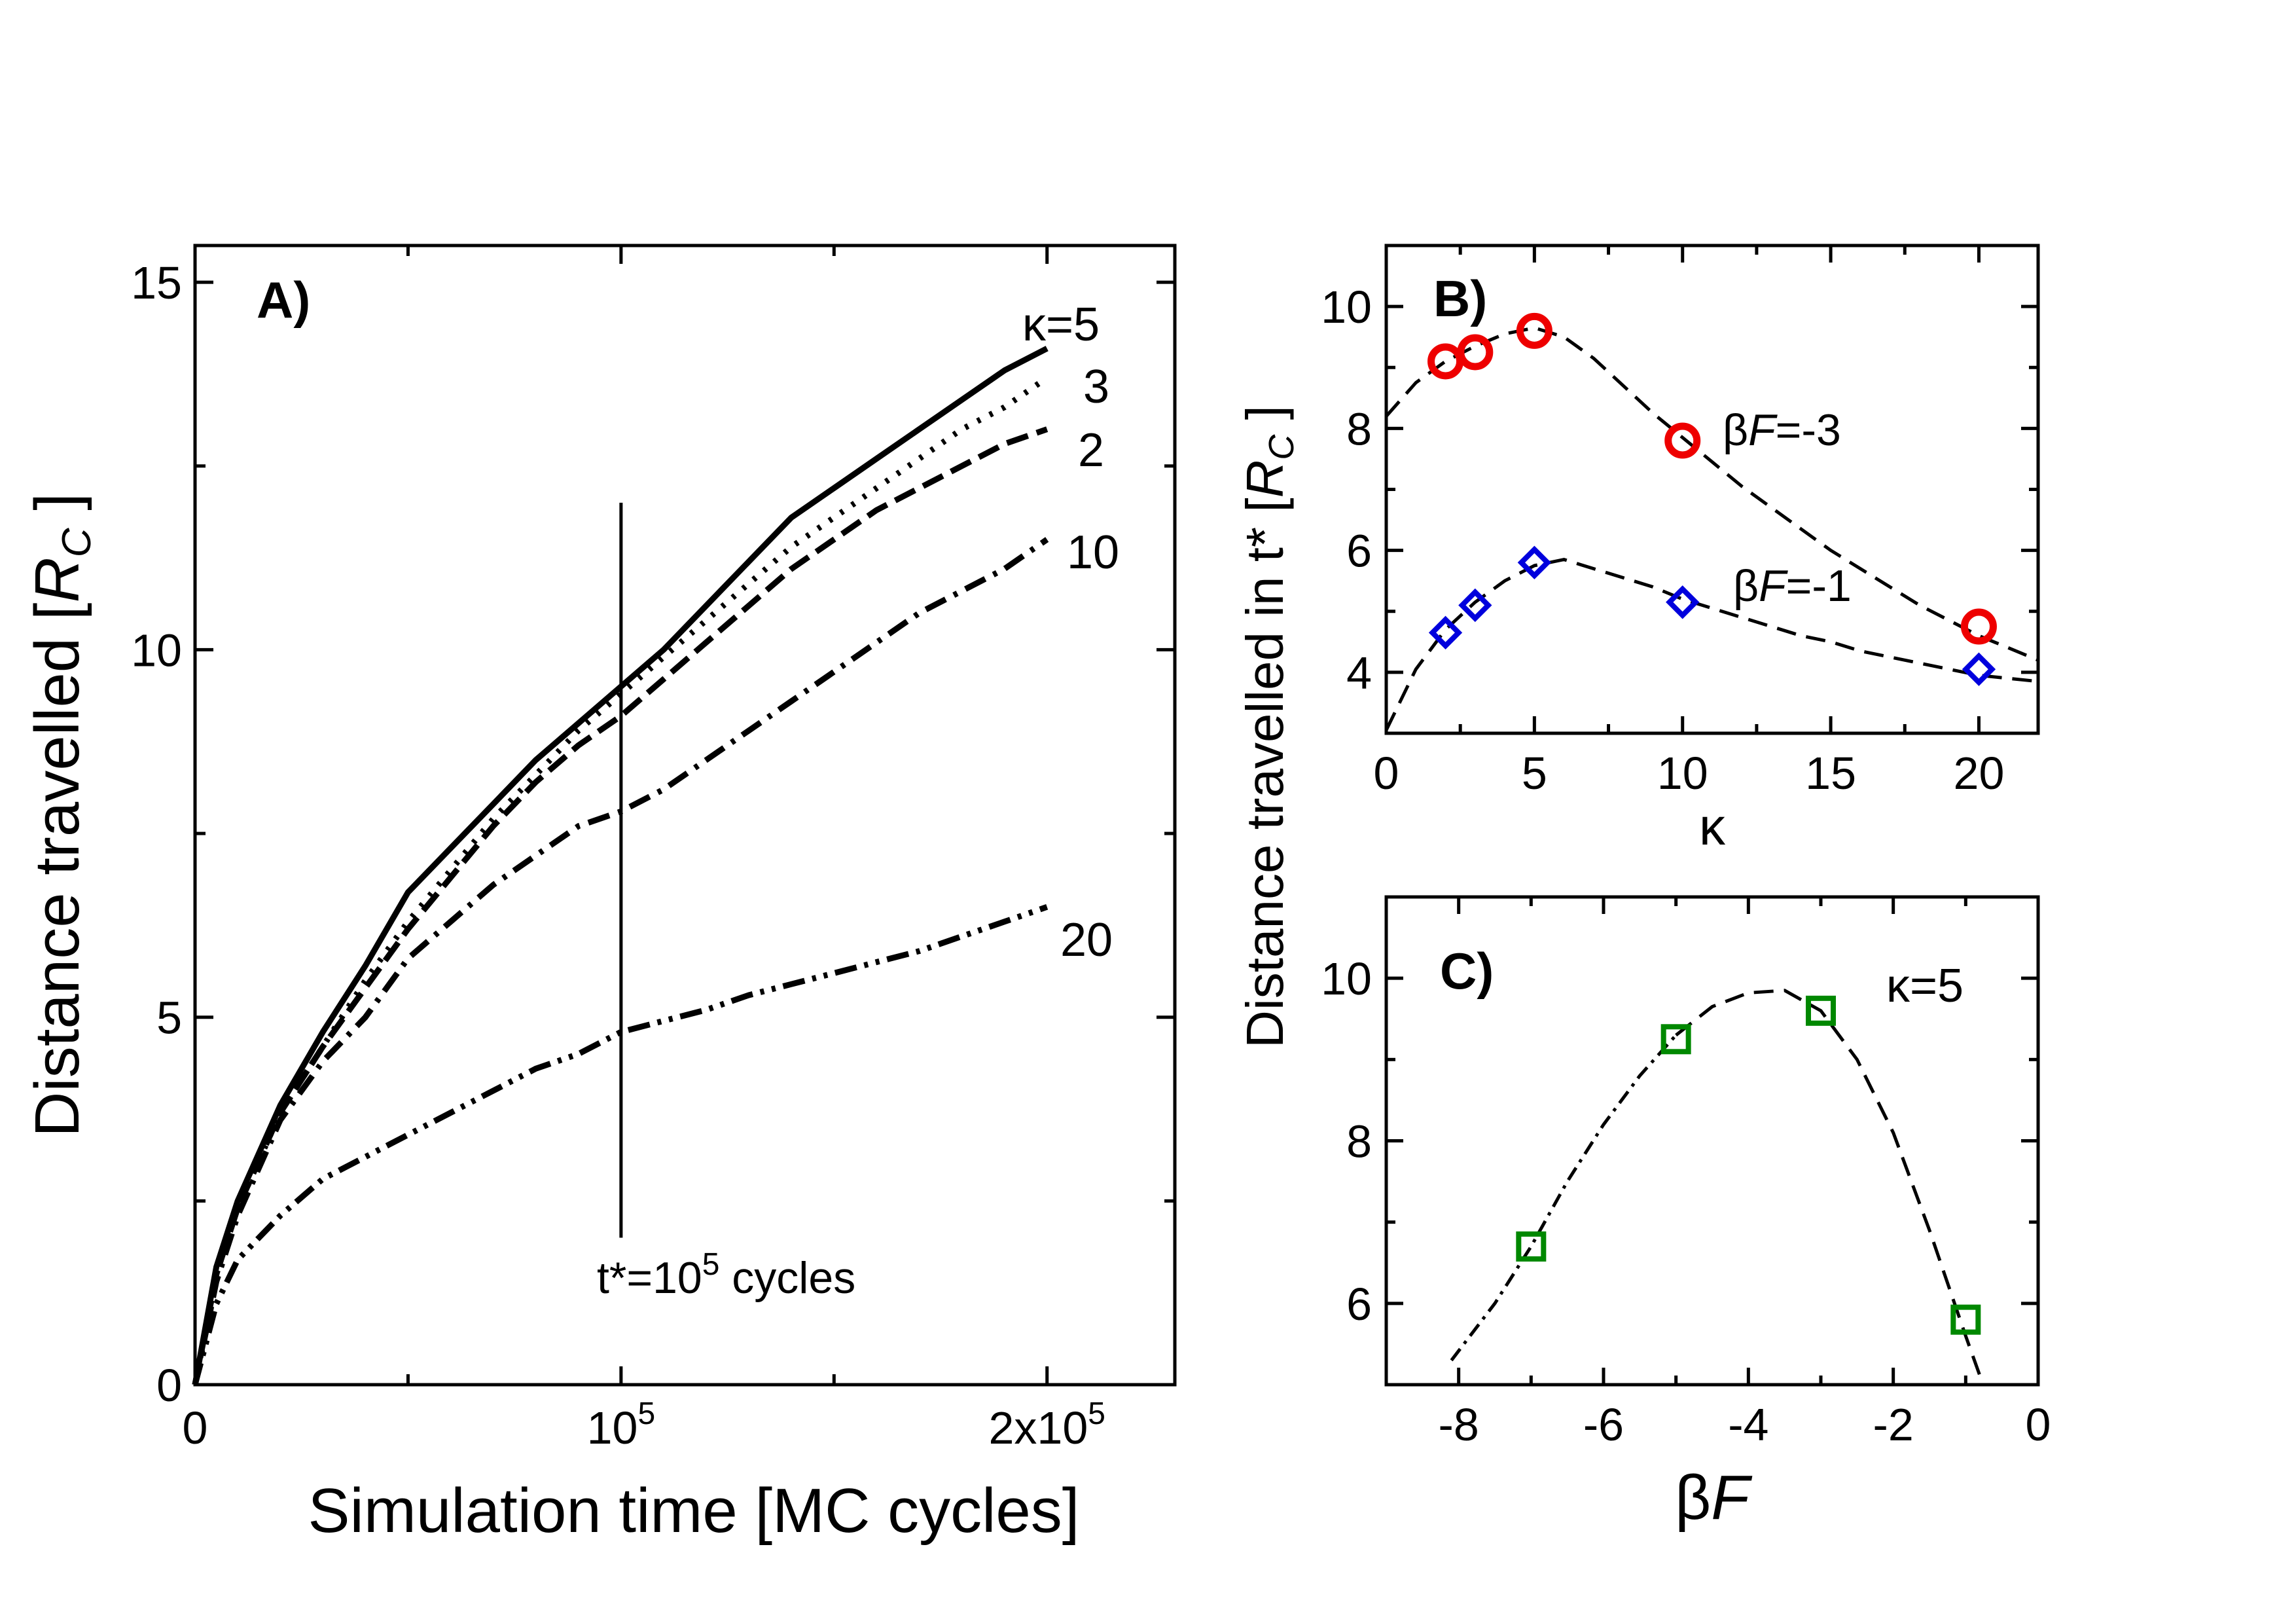 This screenshot has height=1623, width=2296. Describe the element at coordinates (1830, 773) in the screenshot. I see `panel-b-x-tick-label: 15` at that location.